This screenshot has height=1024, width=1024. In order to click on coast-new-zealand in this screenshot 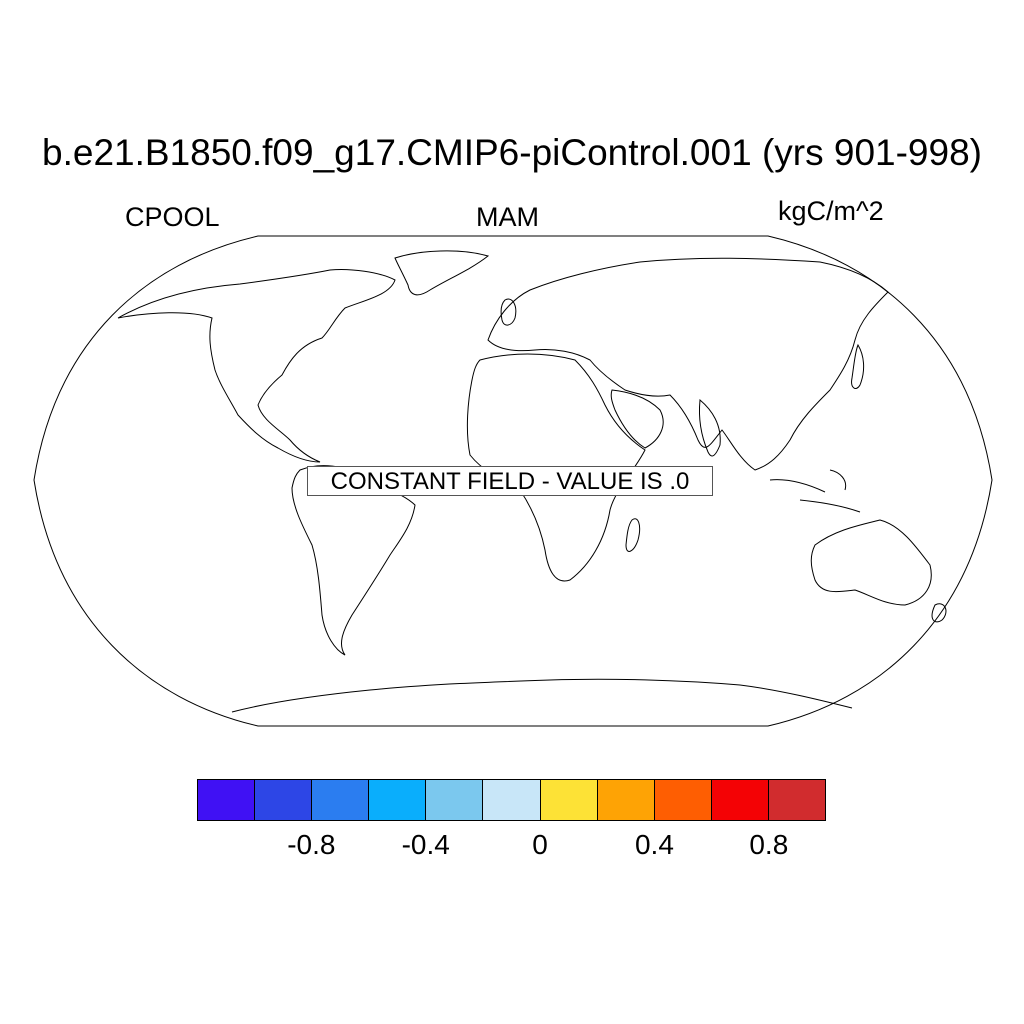, I will do `click(939, 613)`.